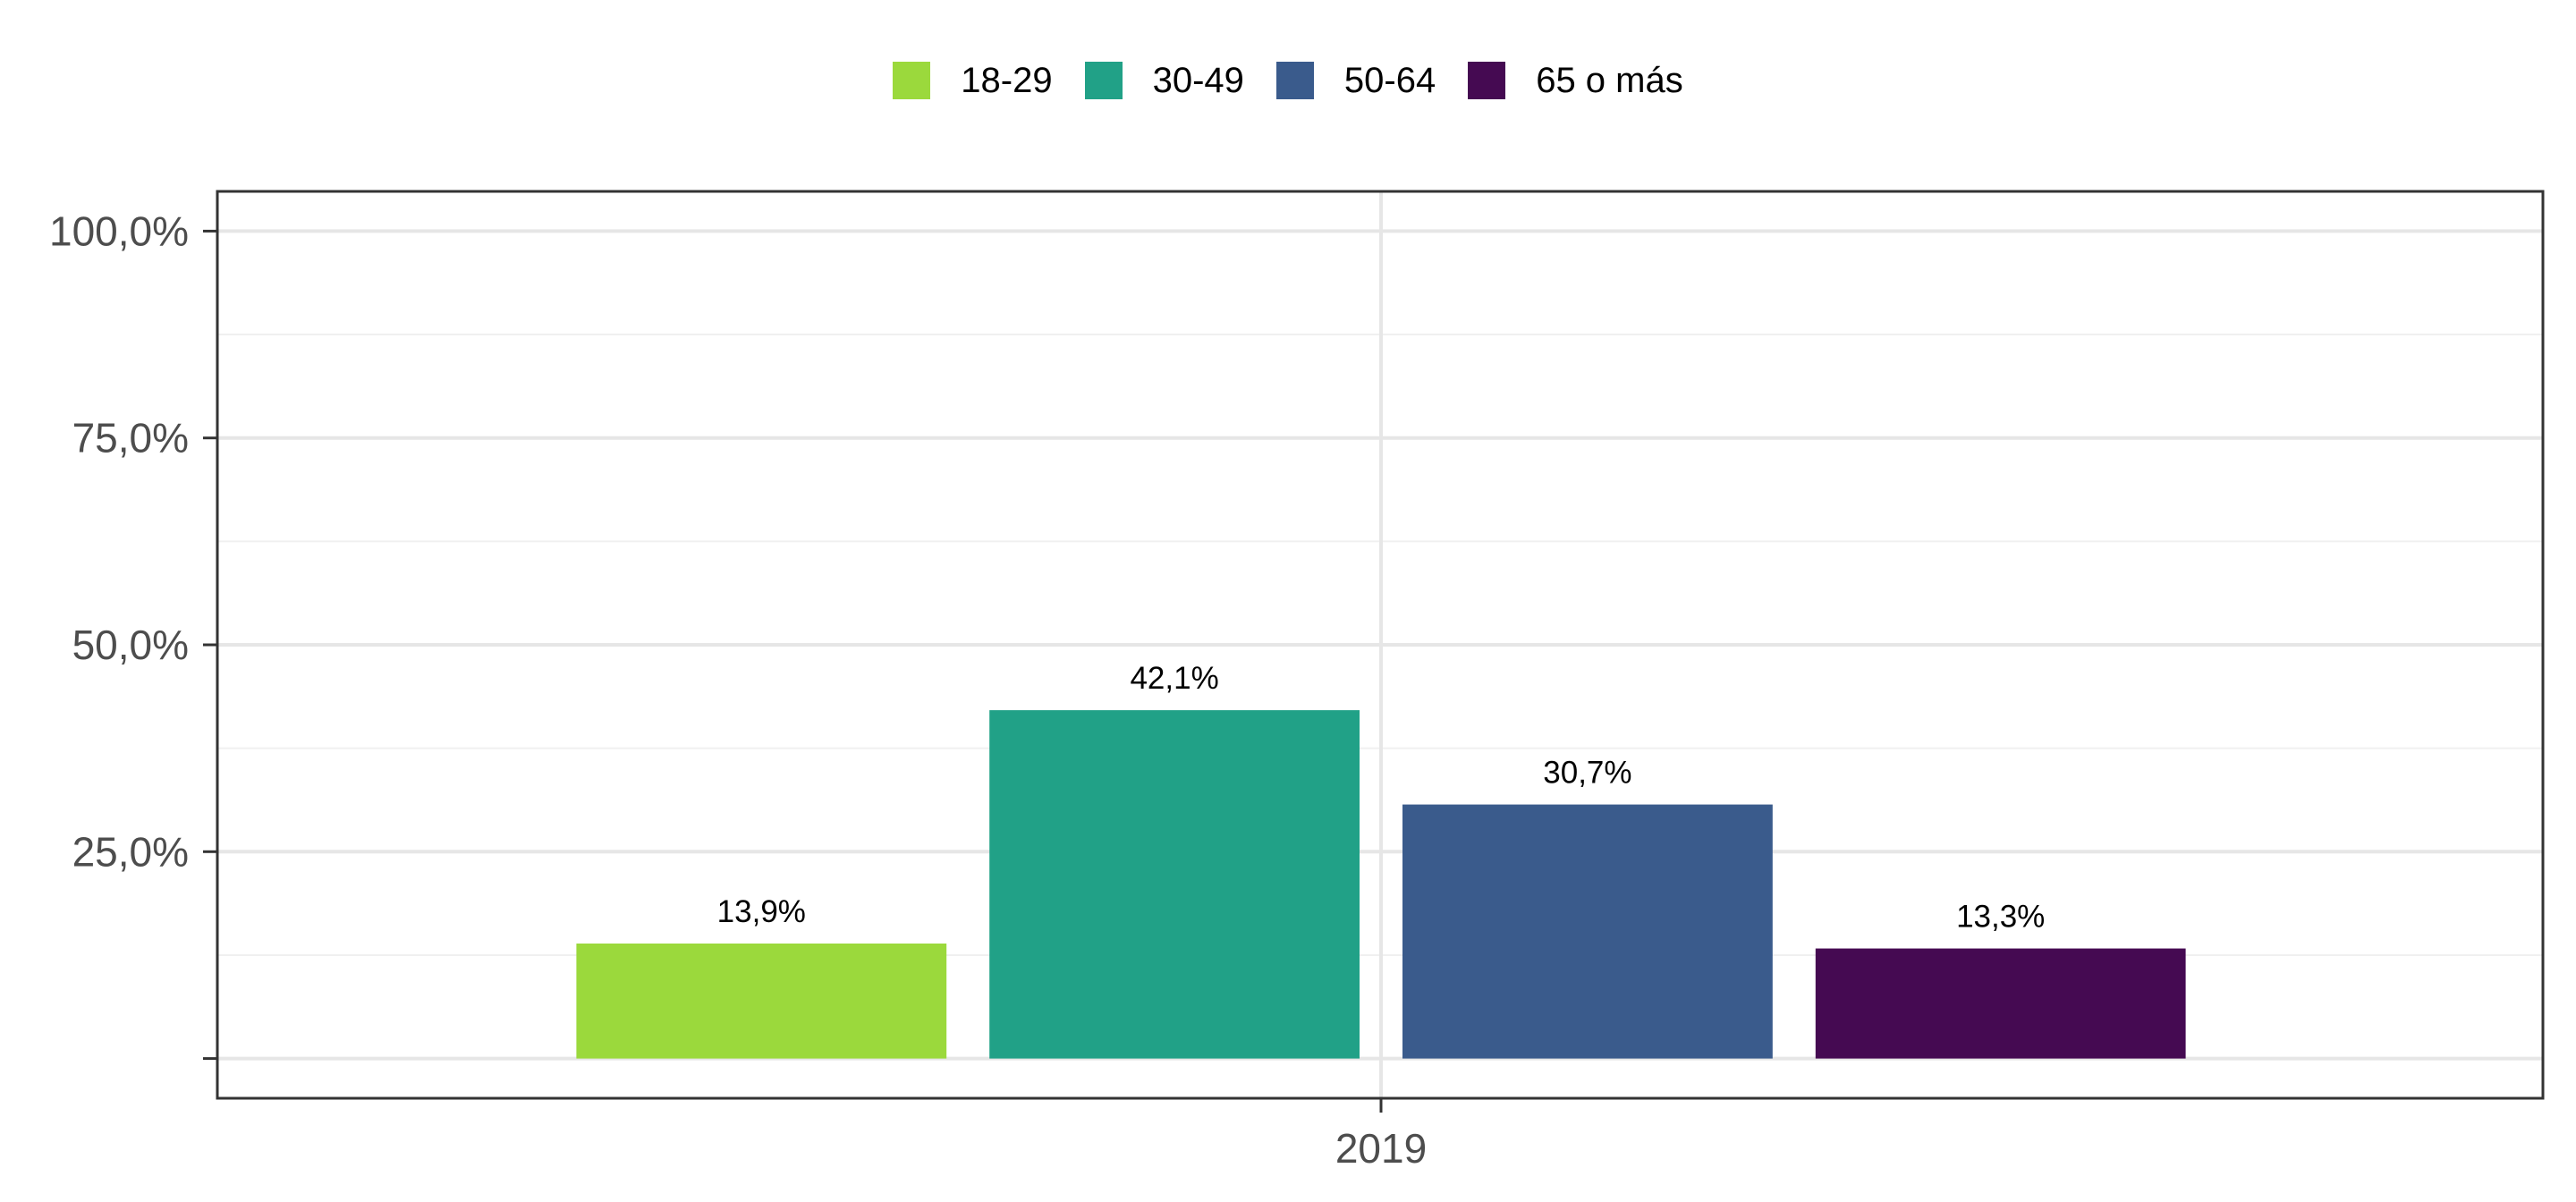 This screenshot has height=1202, width=2576. What do you see at coordinates (1609, 80) in the screenshot?
I see `legend-label-65-o-mas: 65 o más` at bounding box center [1609, 80].